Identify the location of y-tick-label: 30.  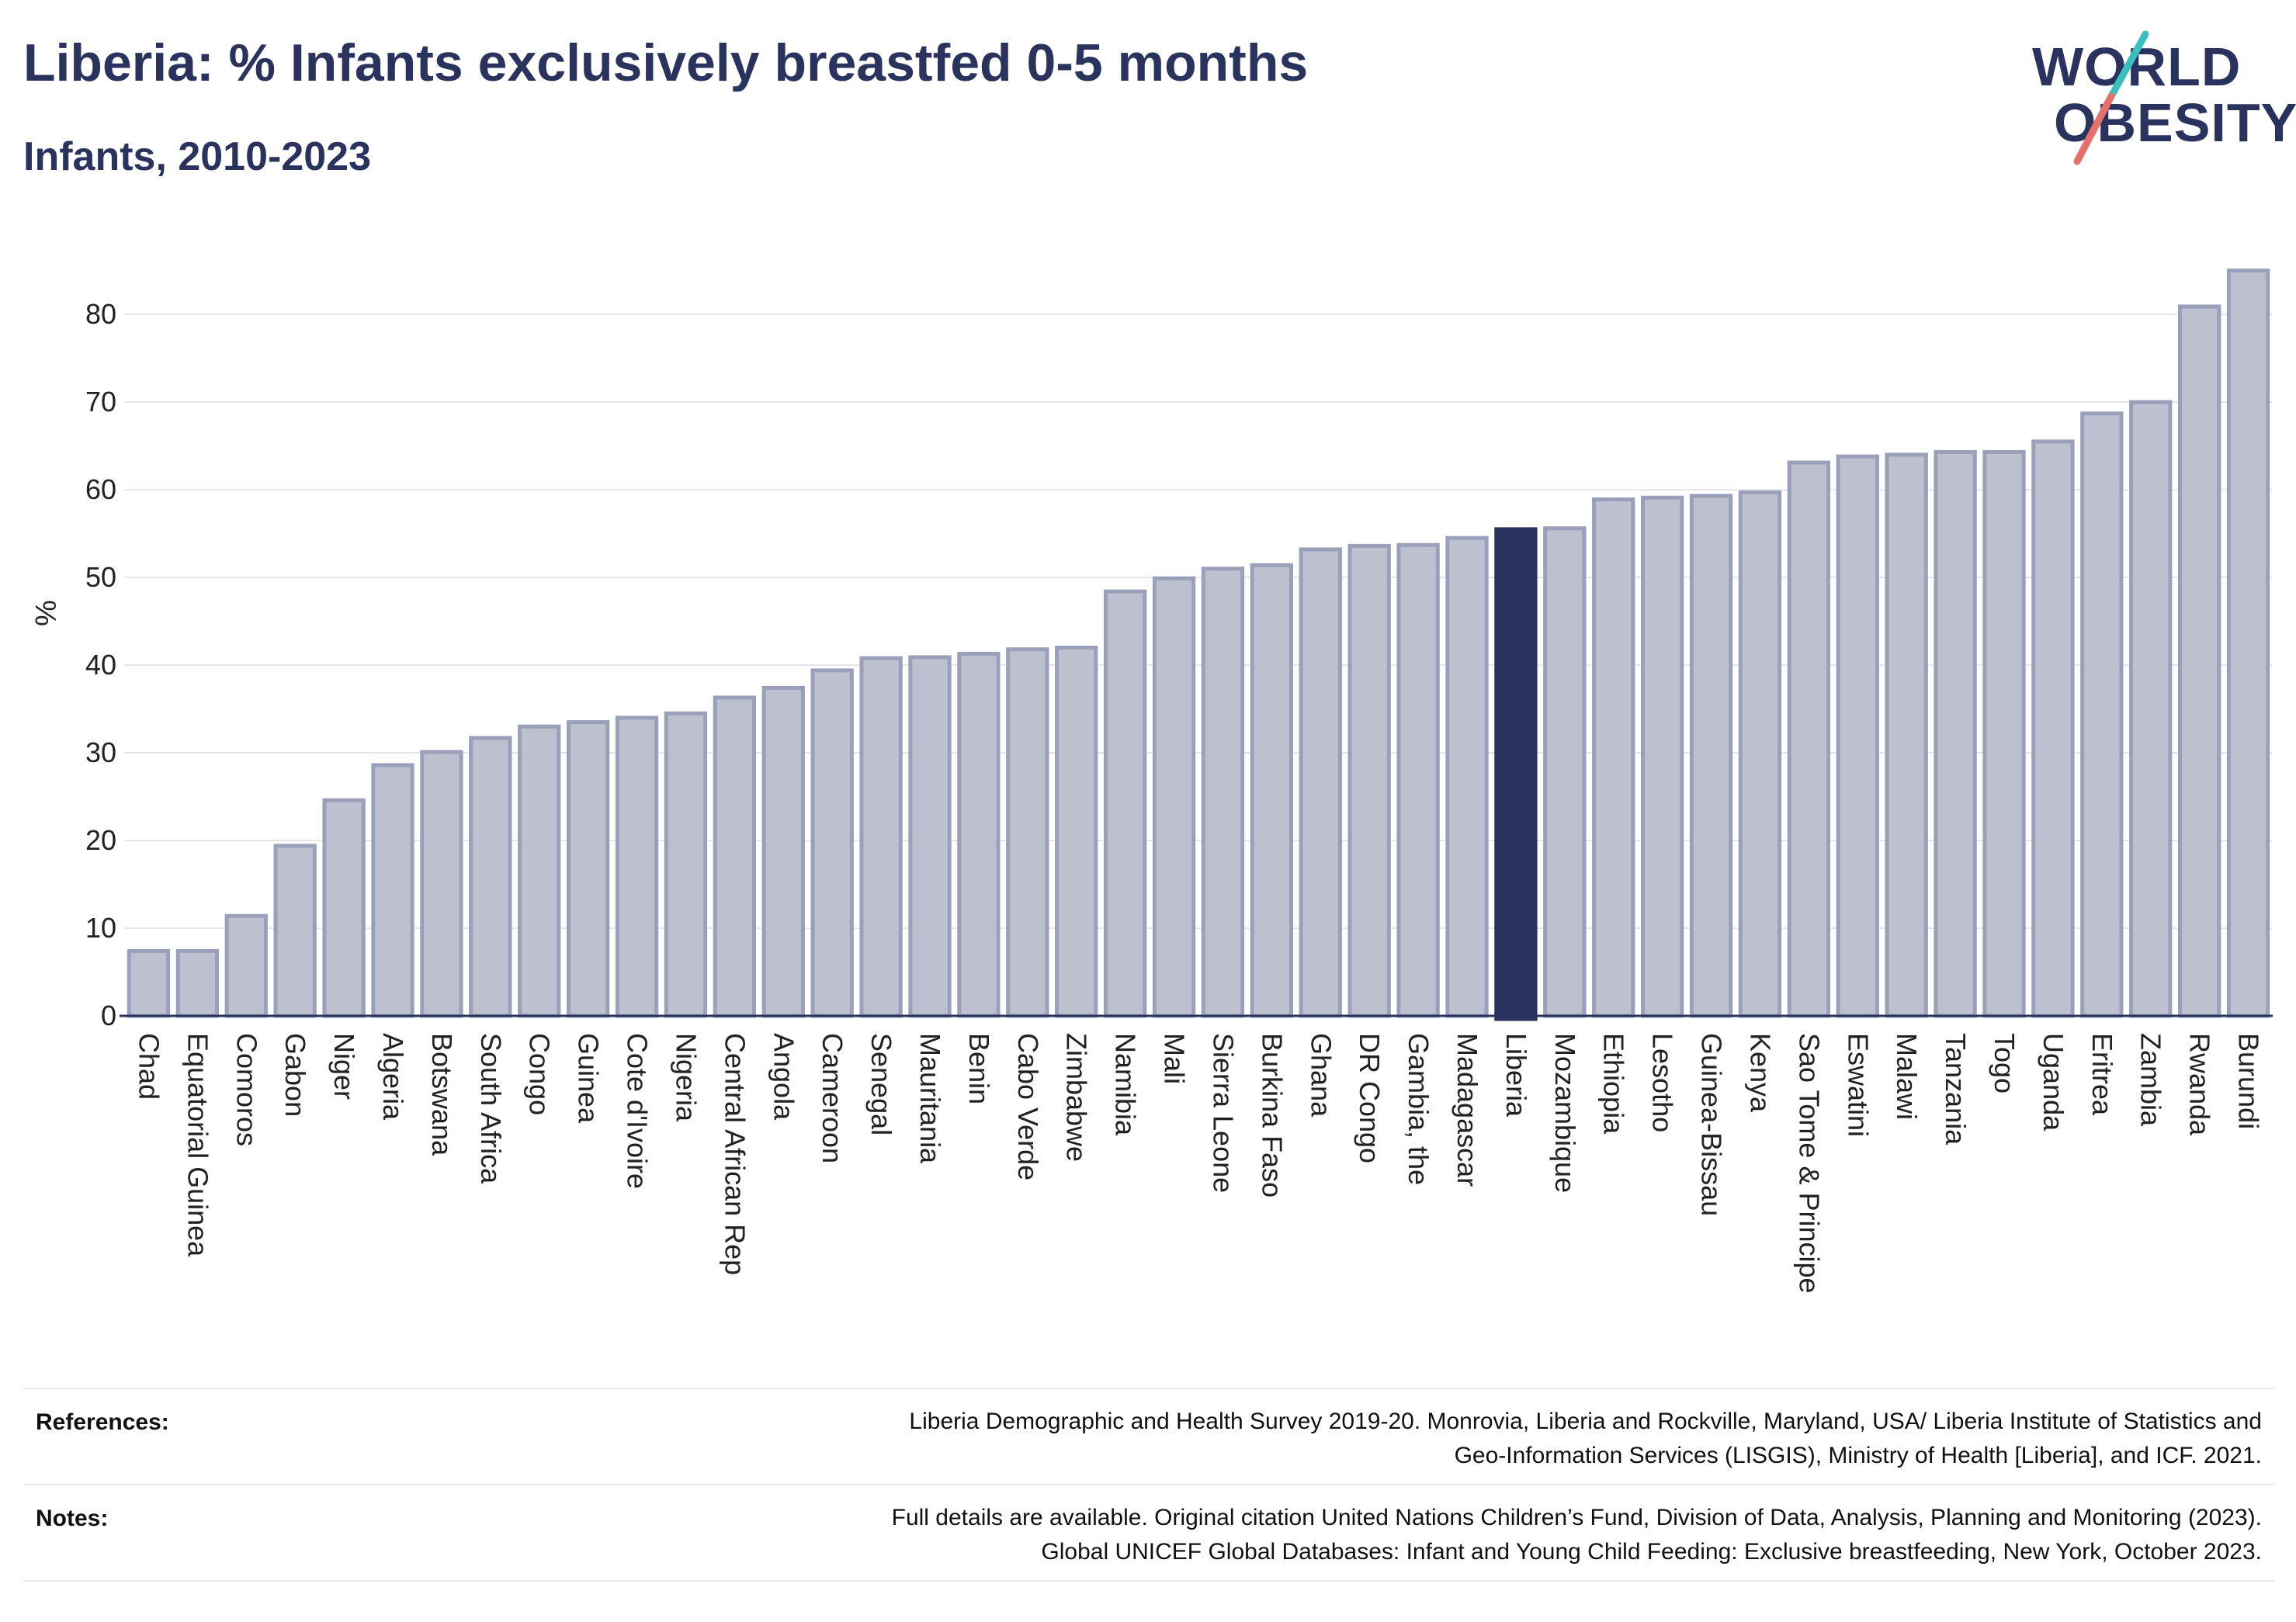
(100, 752).